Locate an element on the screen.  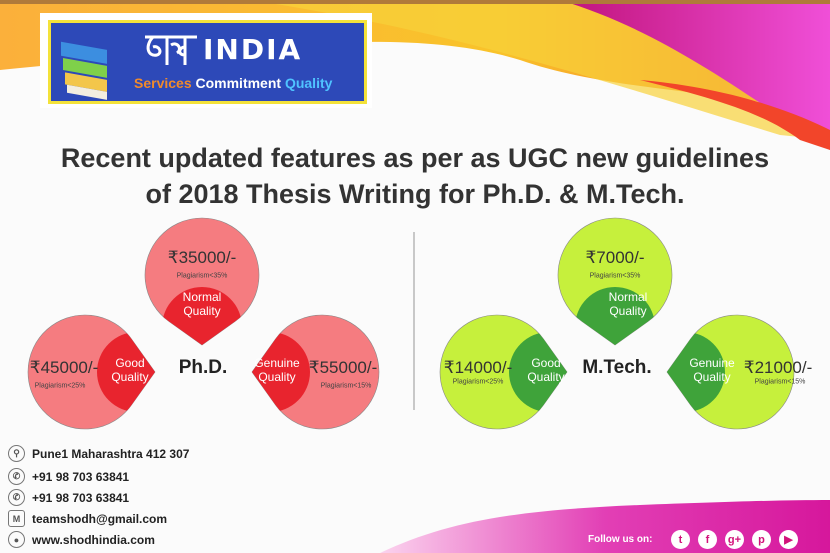
phd-genuine-quality-label: Genuine Quality is located at coordinates (277, 370).